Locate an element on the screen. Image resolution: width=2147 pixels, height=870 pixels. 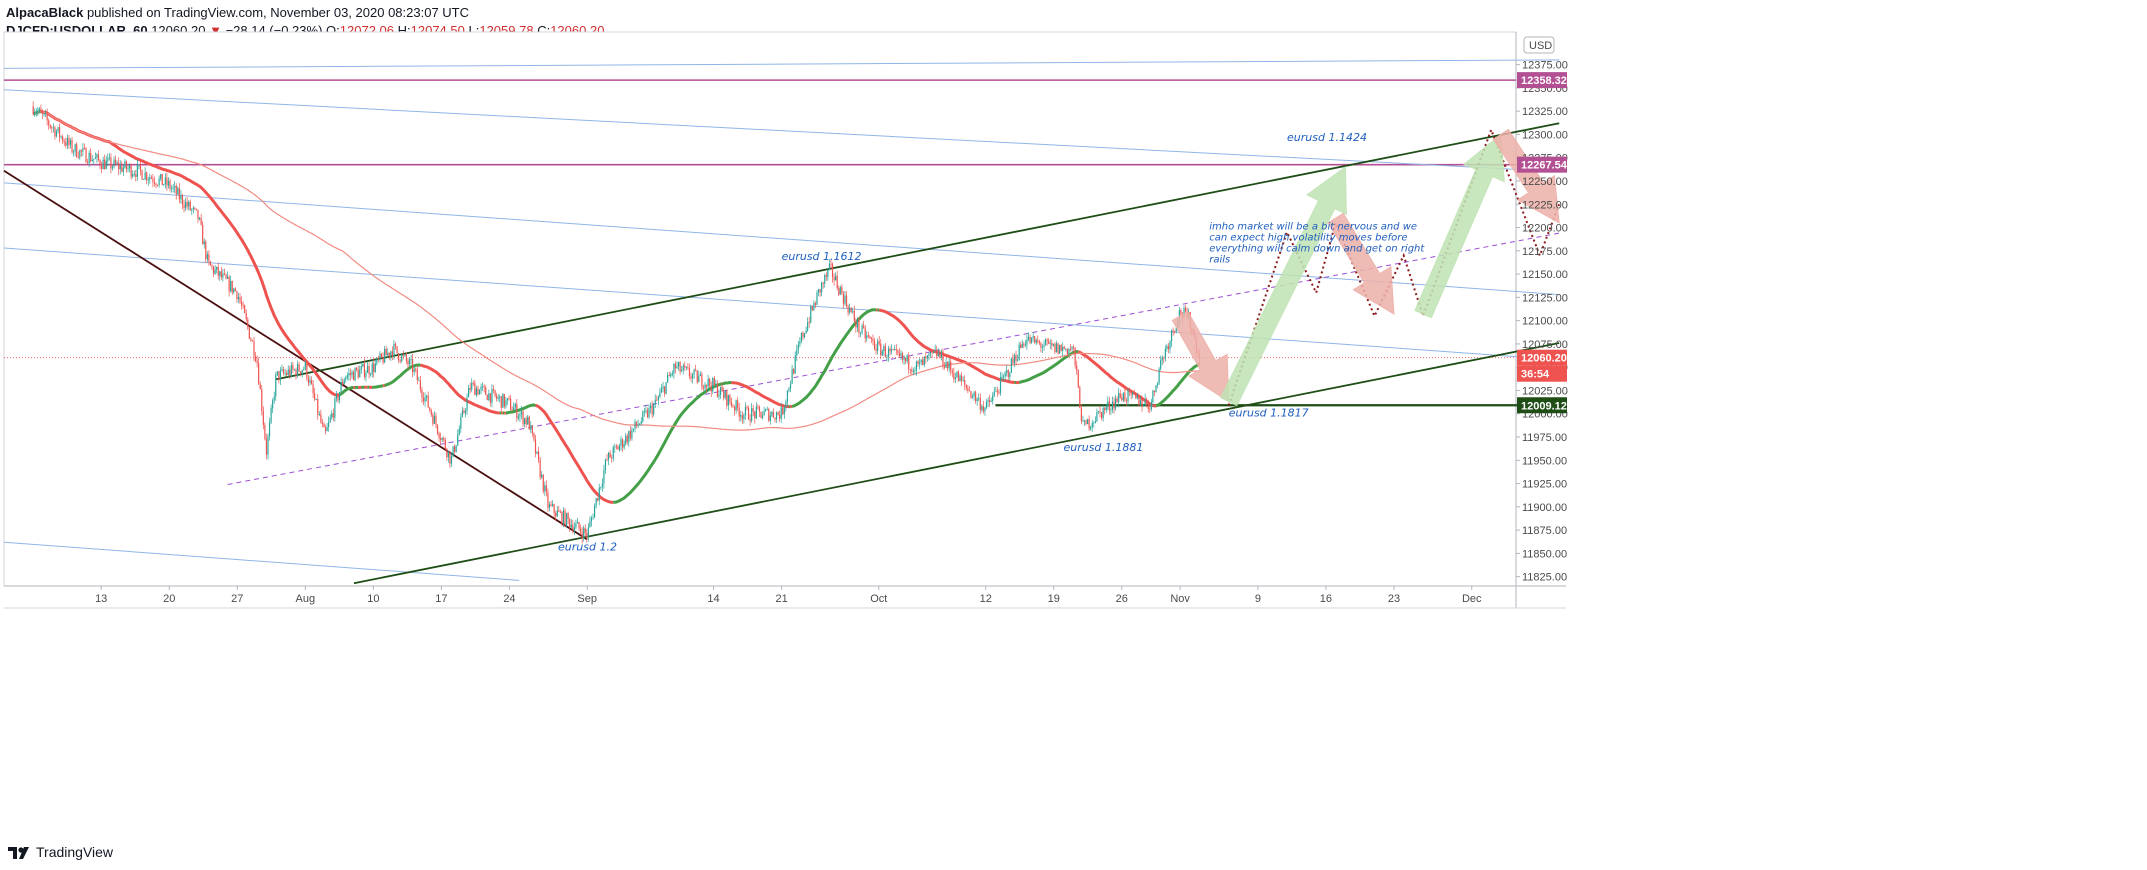
author-name: AlpacaBlack is located at coordinates (45, 12).